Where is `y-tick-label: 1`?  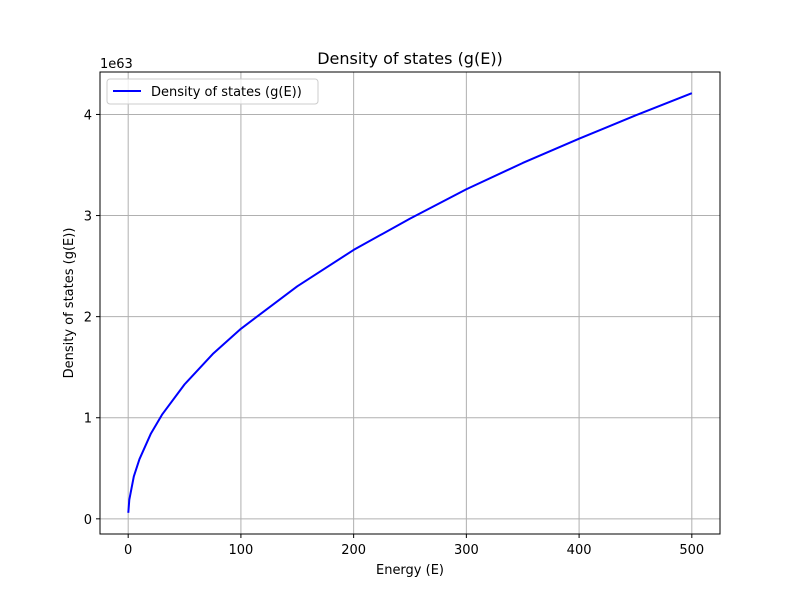
y-tick-label: 1 is located at coordinates (88, 419).